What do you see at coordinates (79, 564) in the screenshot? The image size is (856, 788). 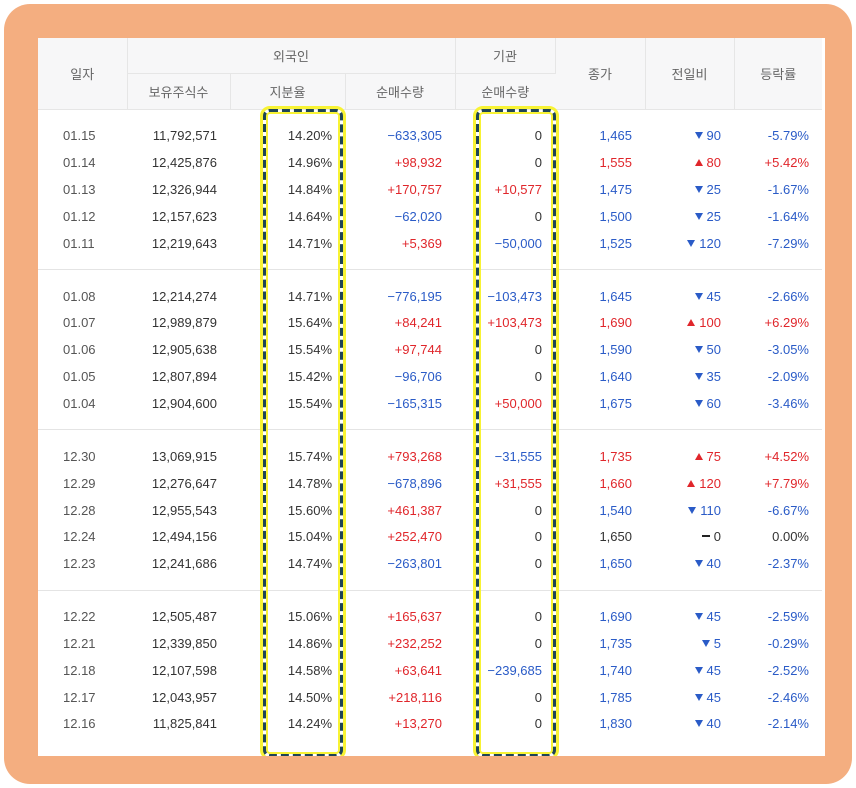 I see `cell-date: 12.23` at bounding box center [79, 564].